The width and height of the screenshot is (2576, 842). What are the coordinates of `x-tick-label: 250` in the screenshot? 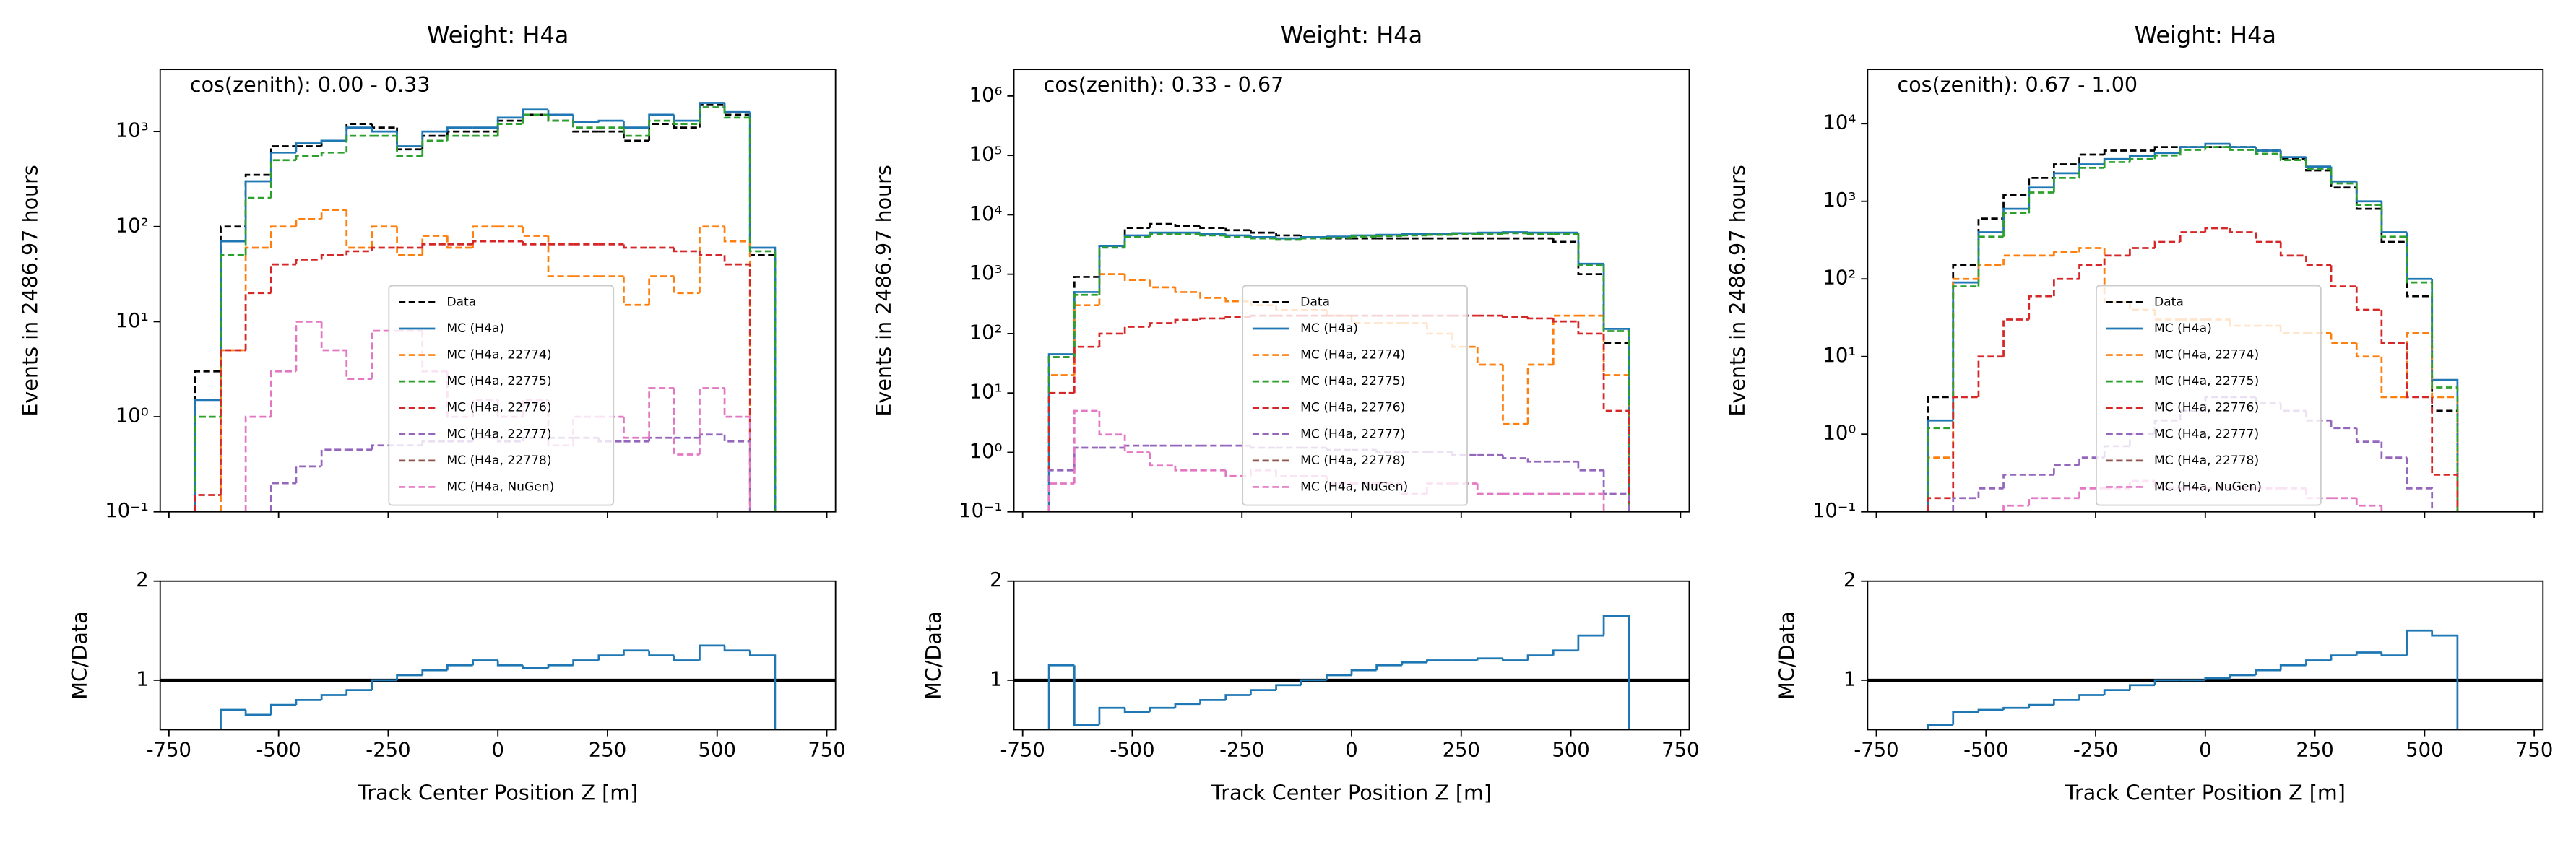 It's located at (607, 750).